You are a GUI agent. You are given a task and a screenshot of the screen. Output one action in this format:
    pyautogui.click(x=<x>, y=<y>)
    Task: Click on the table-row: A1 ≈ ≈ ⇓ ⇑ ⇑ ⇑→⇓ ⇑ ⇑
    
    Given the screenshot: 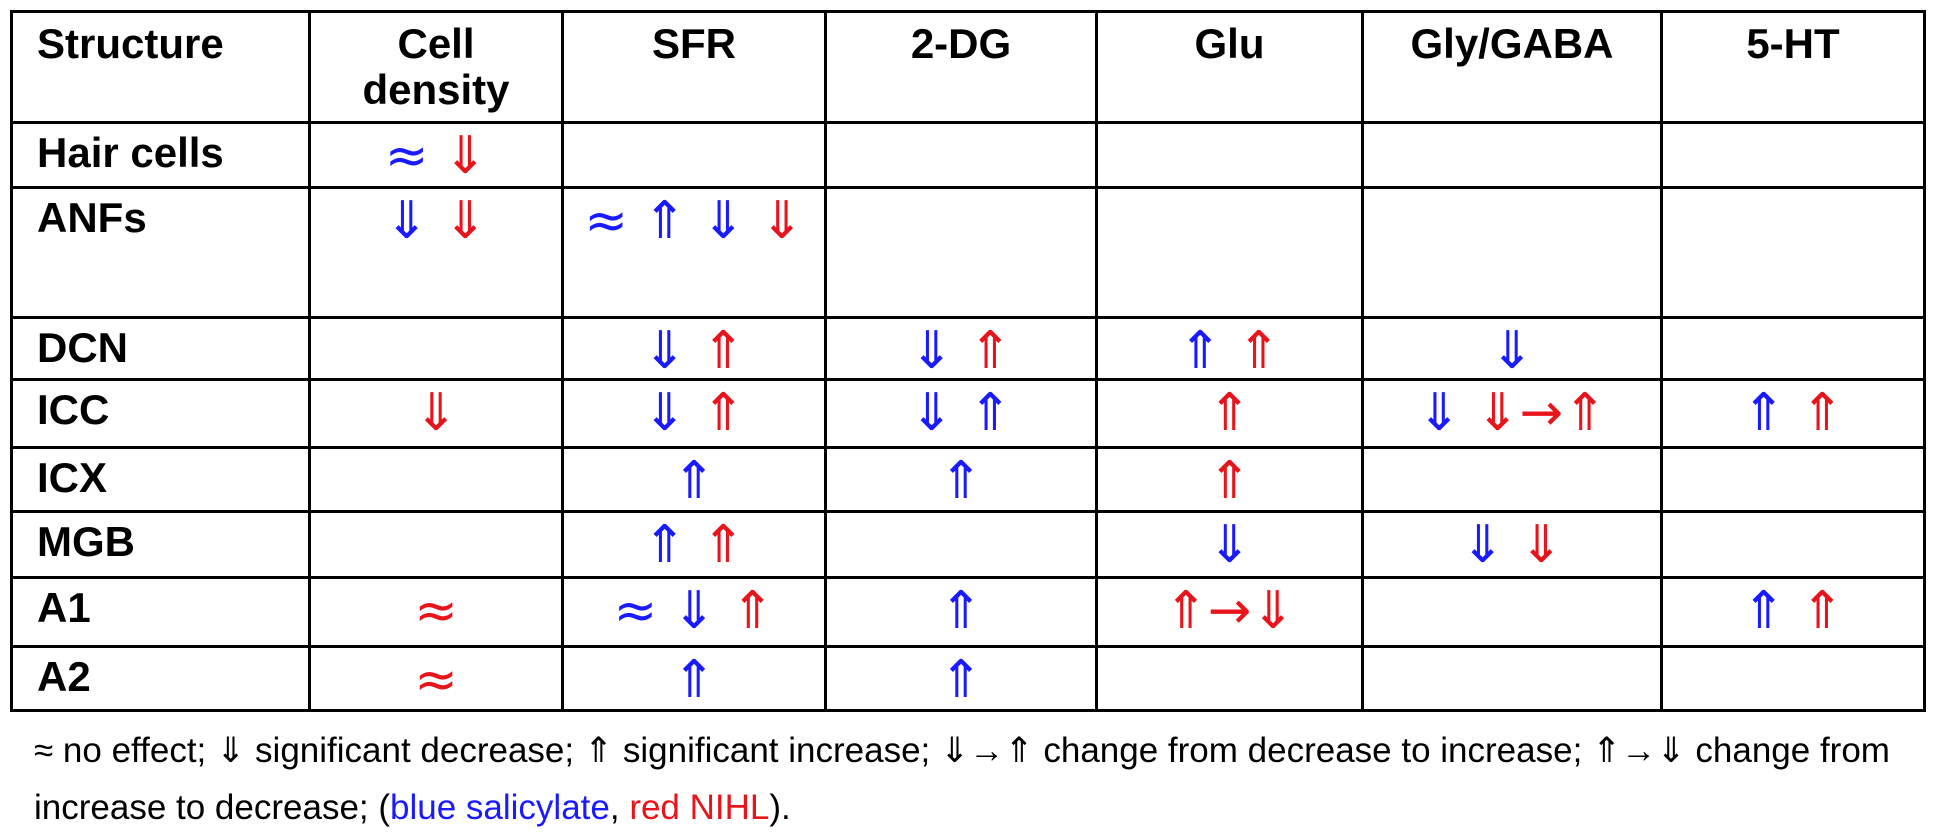 What is the action you would take?
    pyautogui.click(x=968, y=612)
    